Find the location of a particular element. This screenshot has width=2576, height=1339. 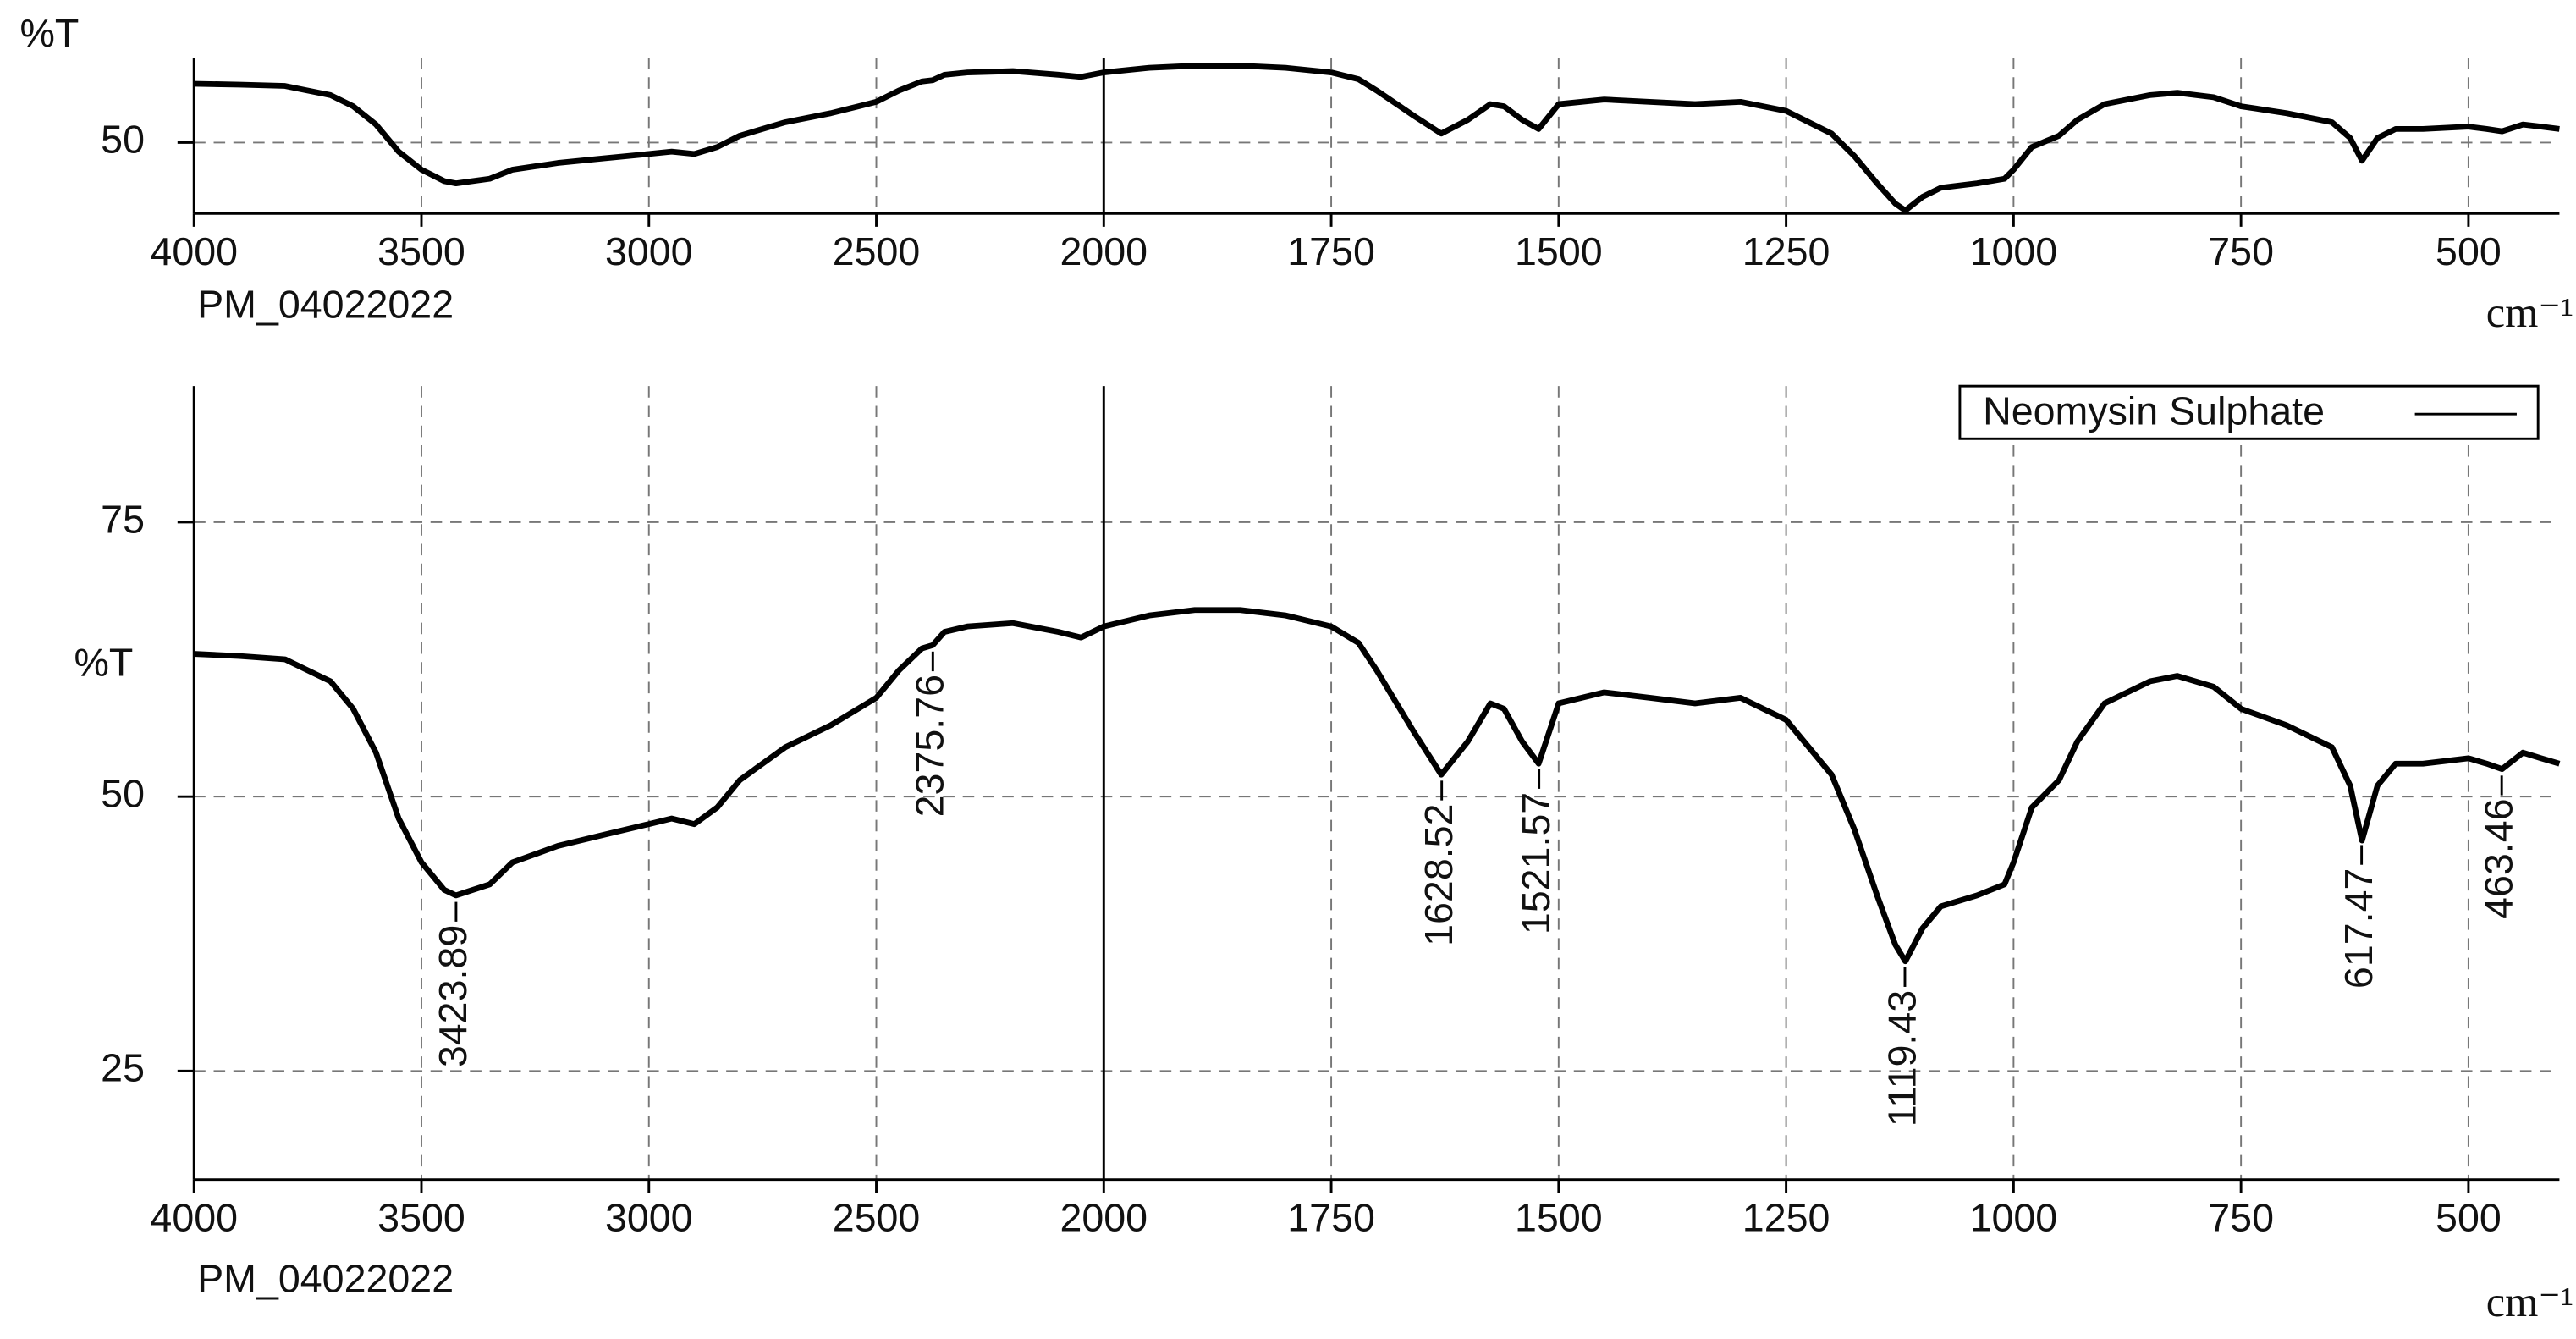

peak-label: 1521.57 is located at coordinates (1536, 863).